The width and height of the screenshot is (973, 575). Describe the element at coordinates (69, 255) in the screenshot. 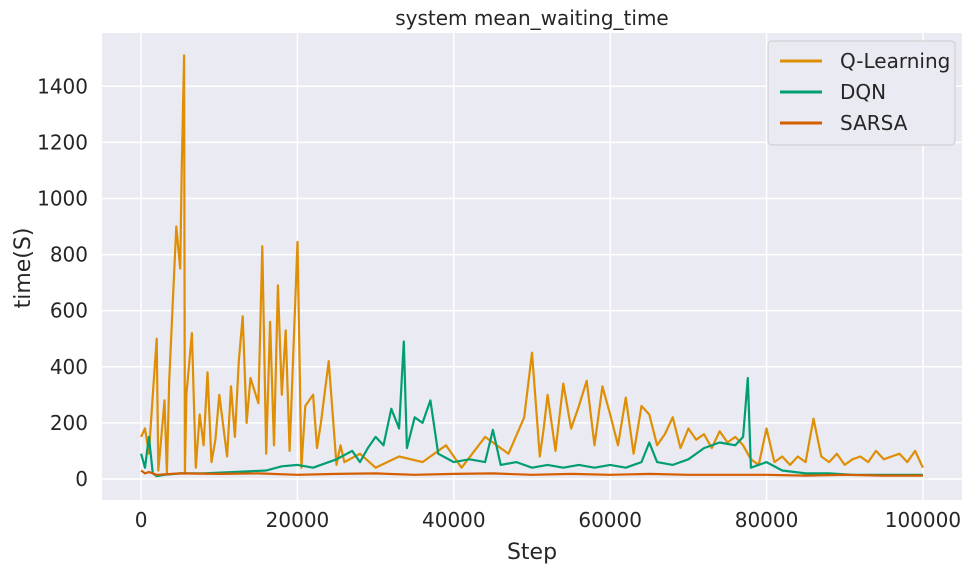

I see `y-tick-label: 800` at that location.